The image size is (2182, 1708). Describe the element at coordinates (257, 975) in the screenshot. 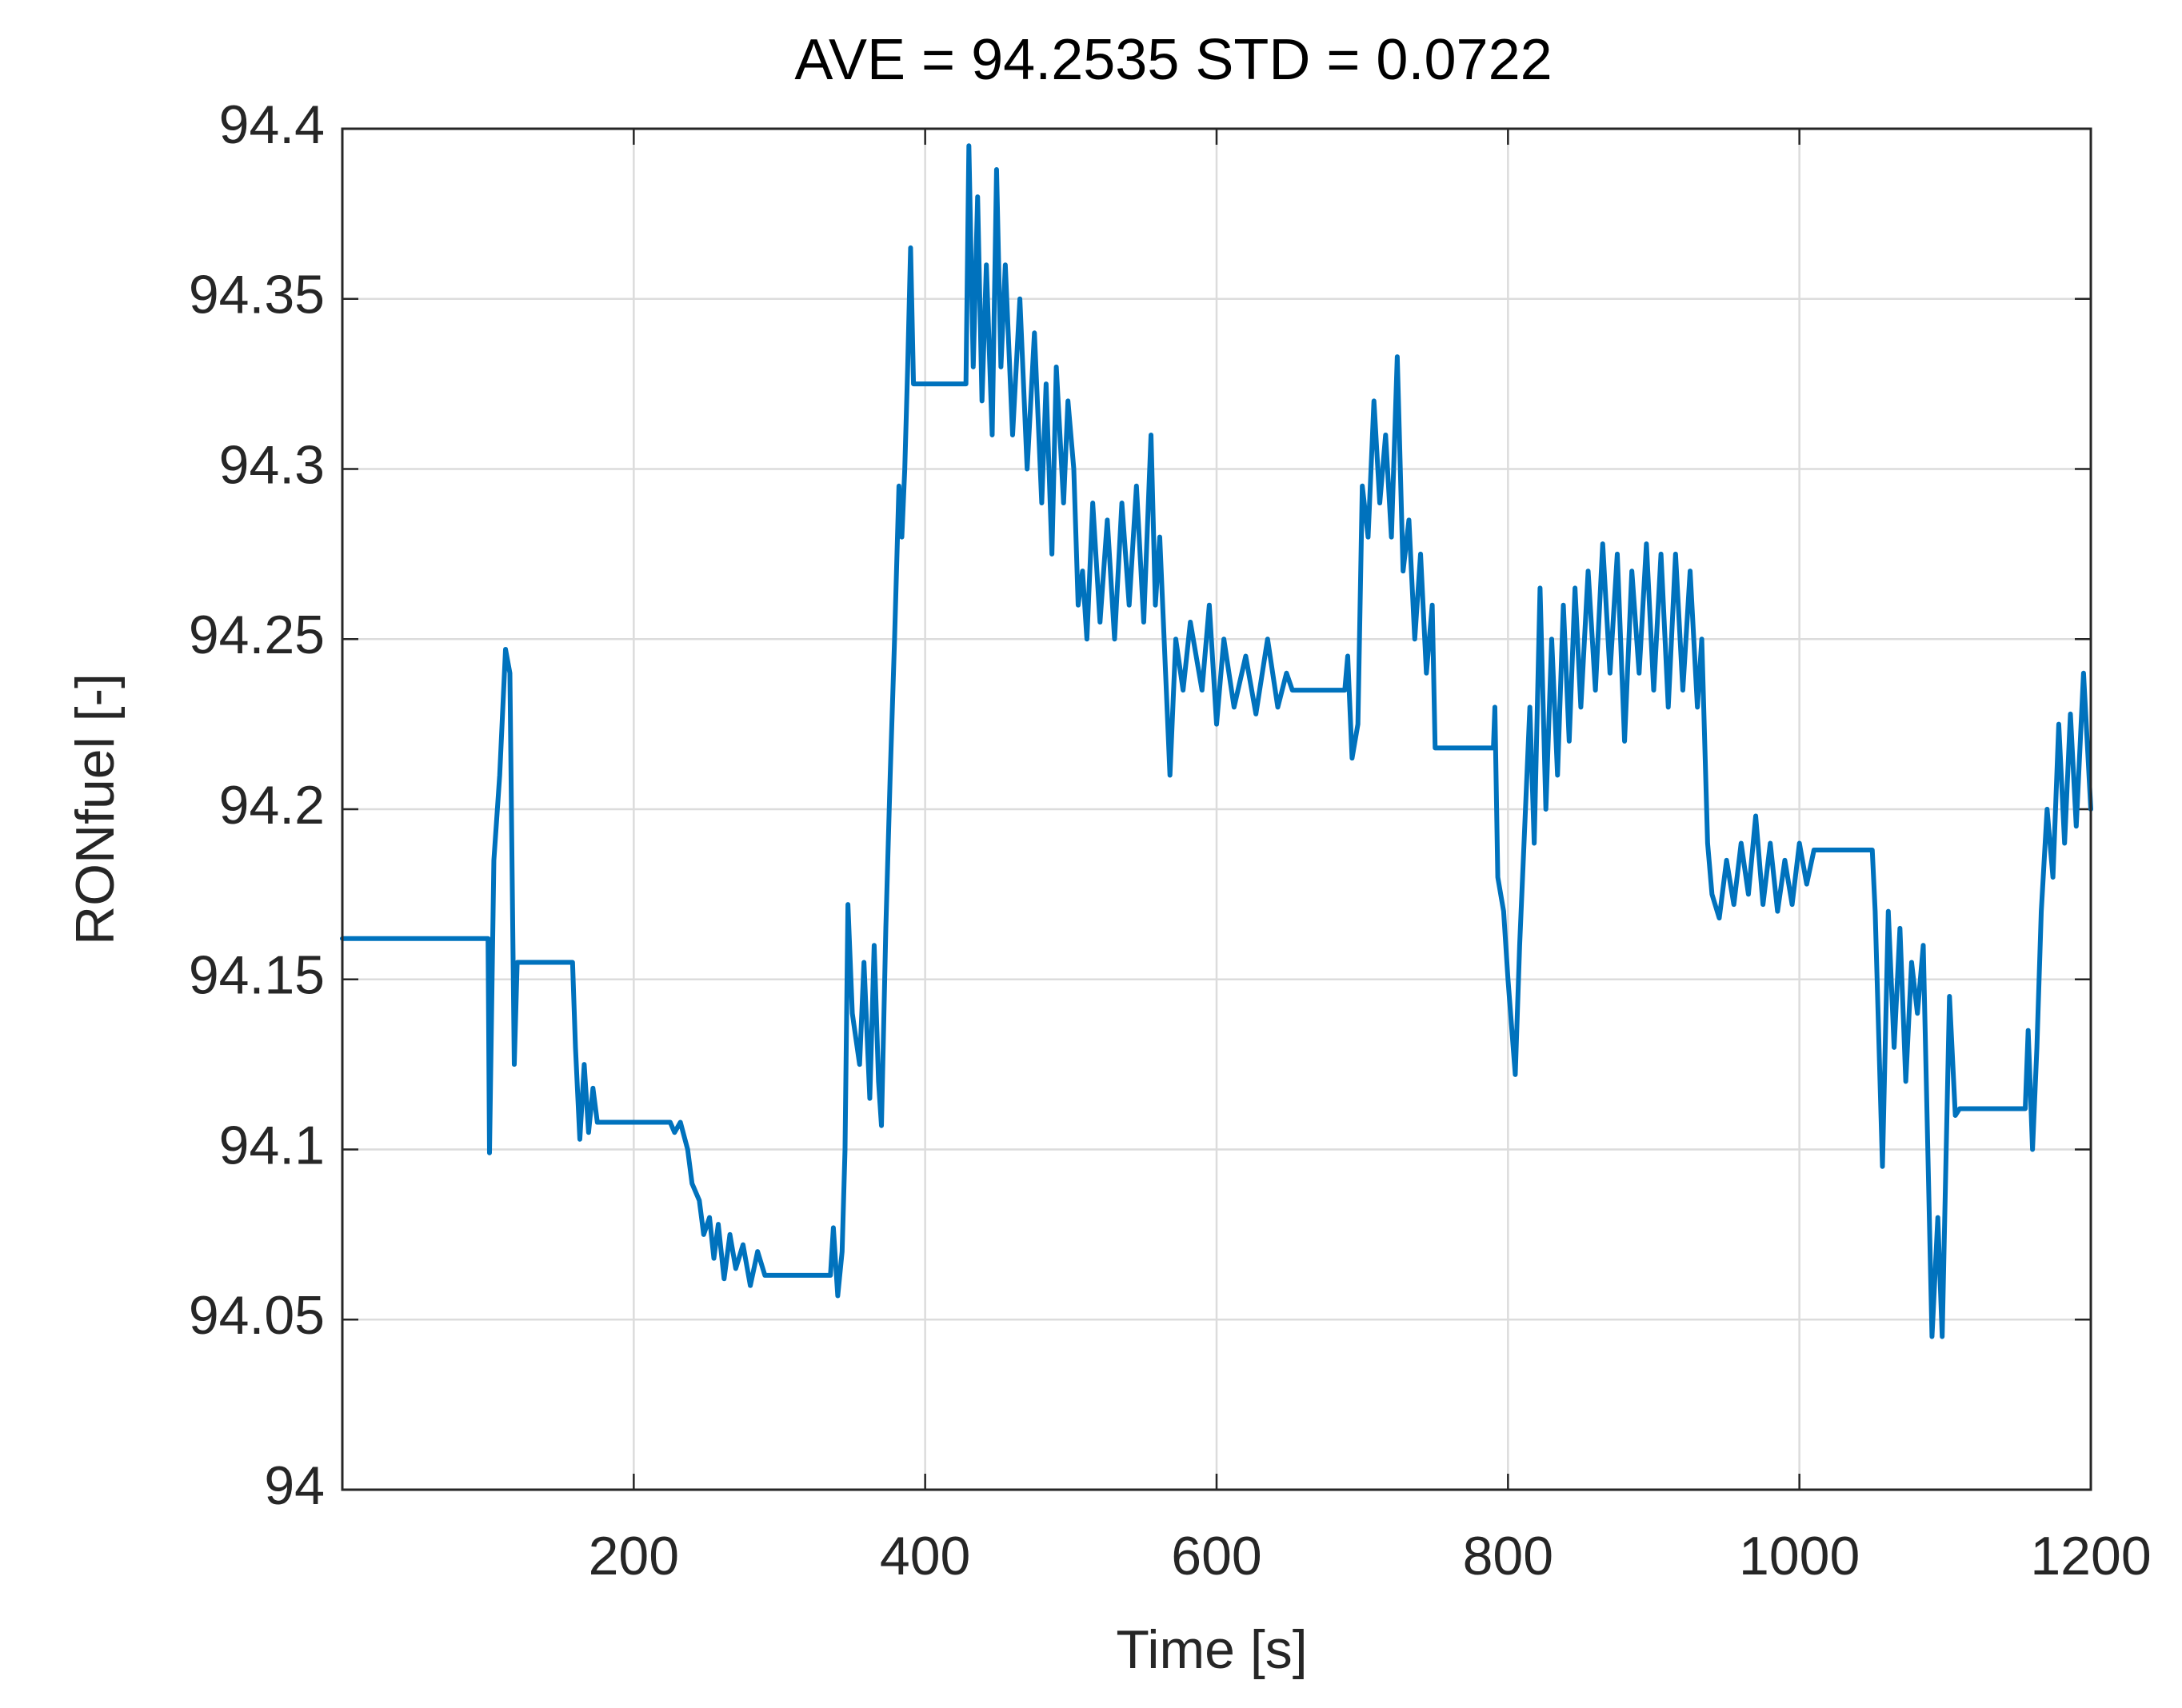

I see `y-tick-label: 94.15` at that location.